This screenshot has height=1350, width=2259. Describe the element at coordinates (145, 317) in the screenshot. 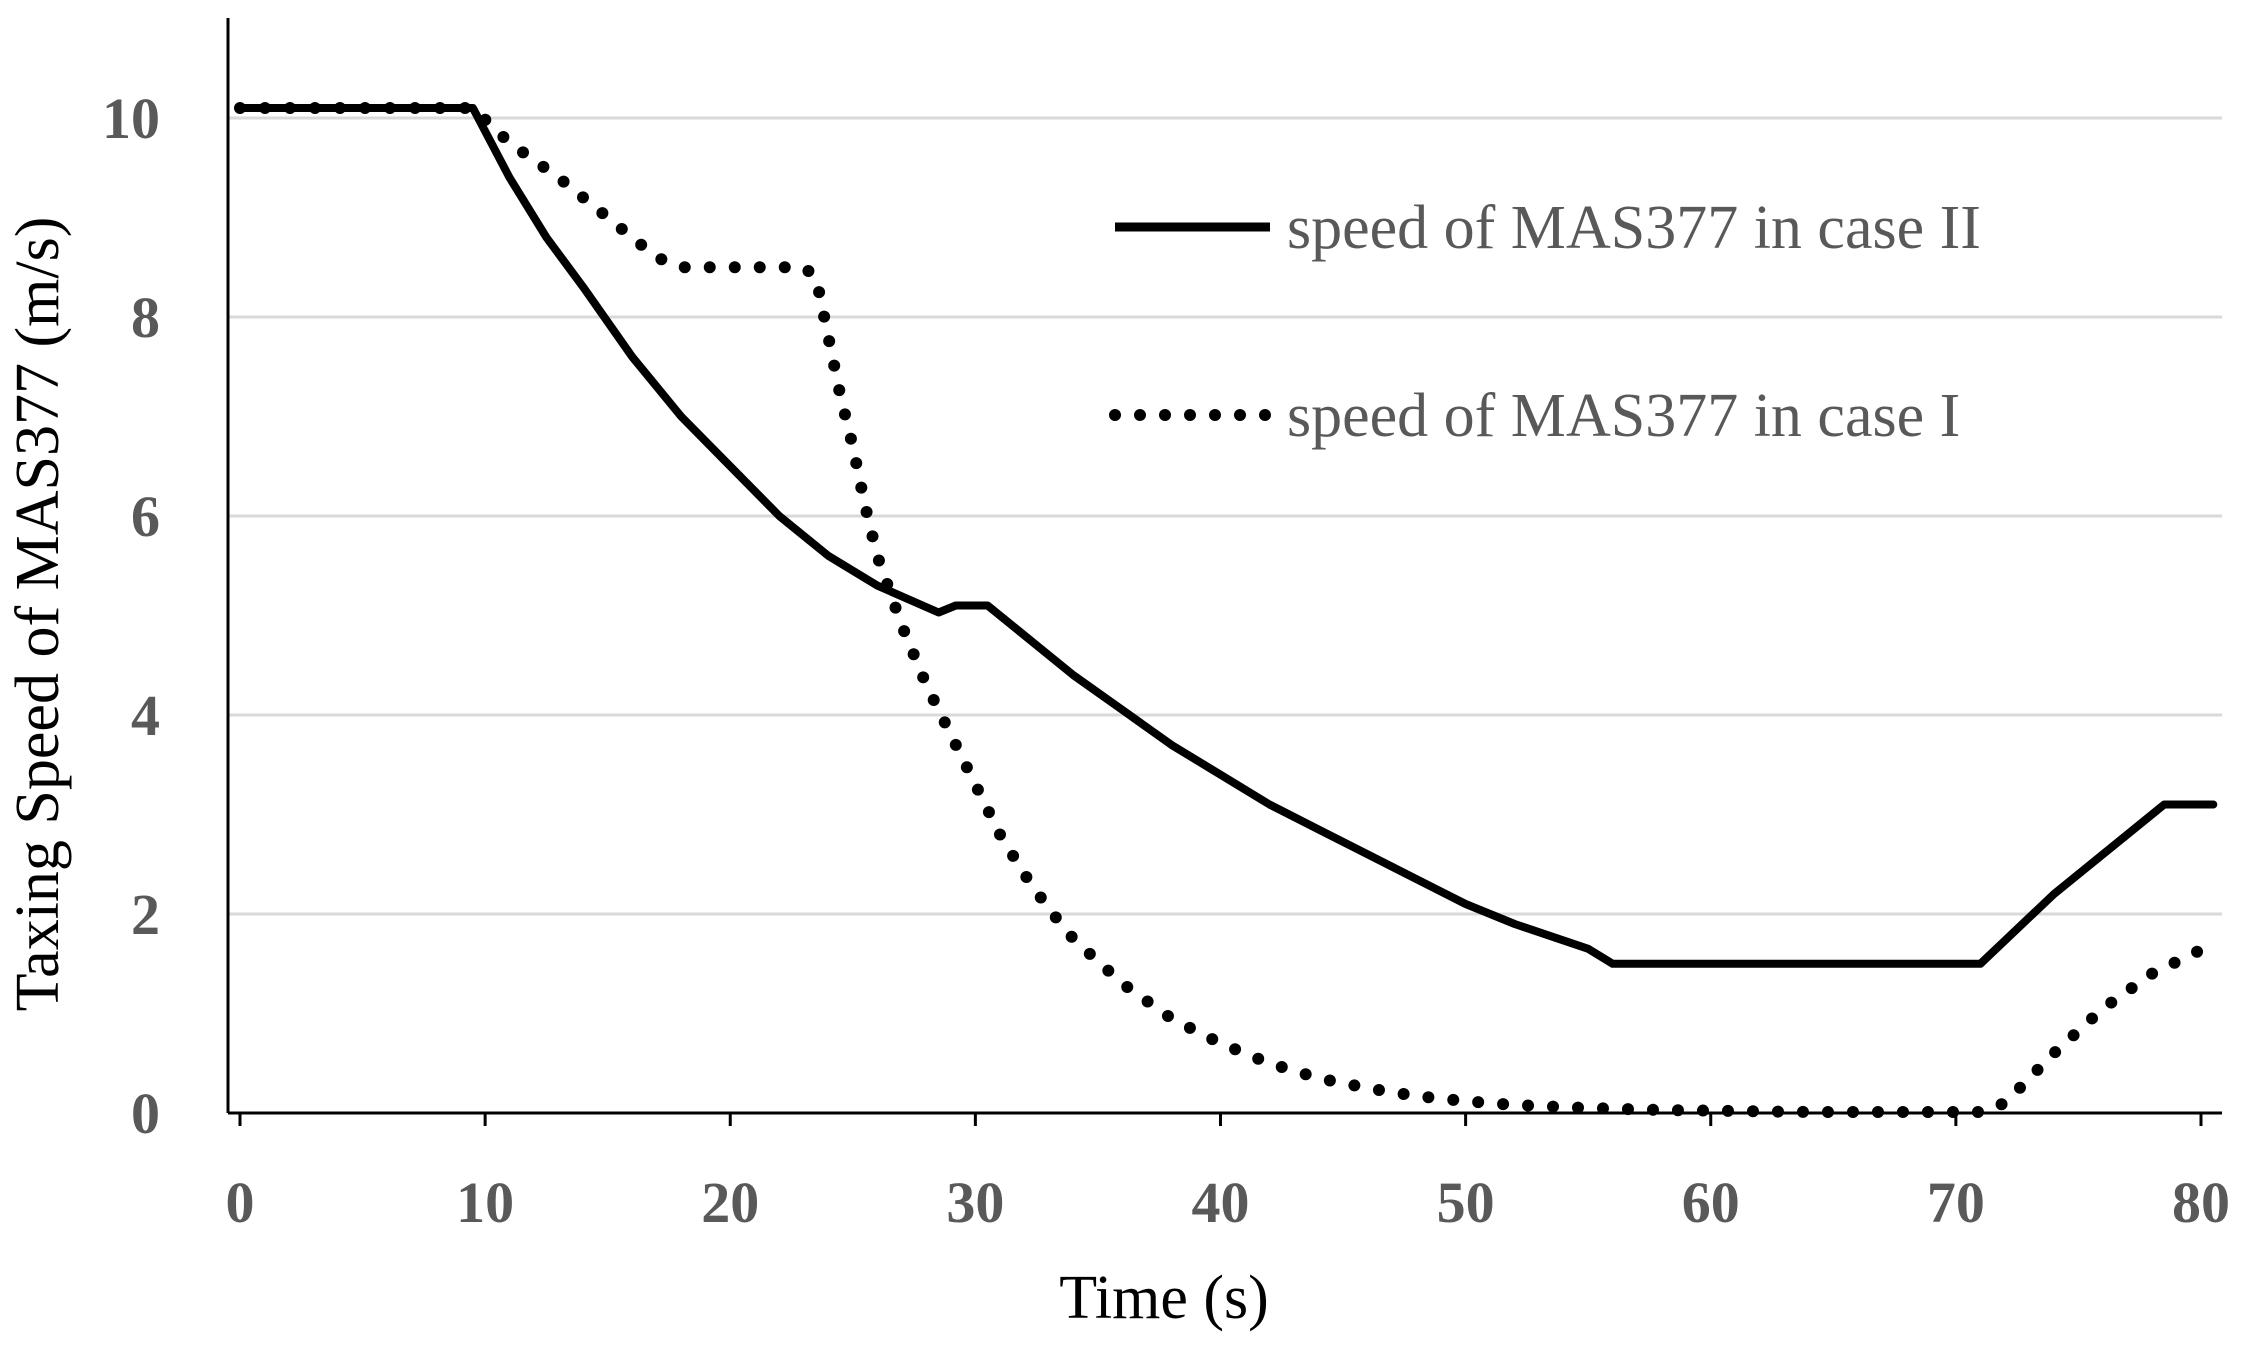

I see `y-tick-label-8: 8` at that location.